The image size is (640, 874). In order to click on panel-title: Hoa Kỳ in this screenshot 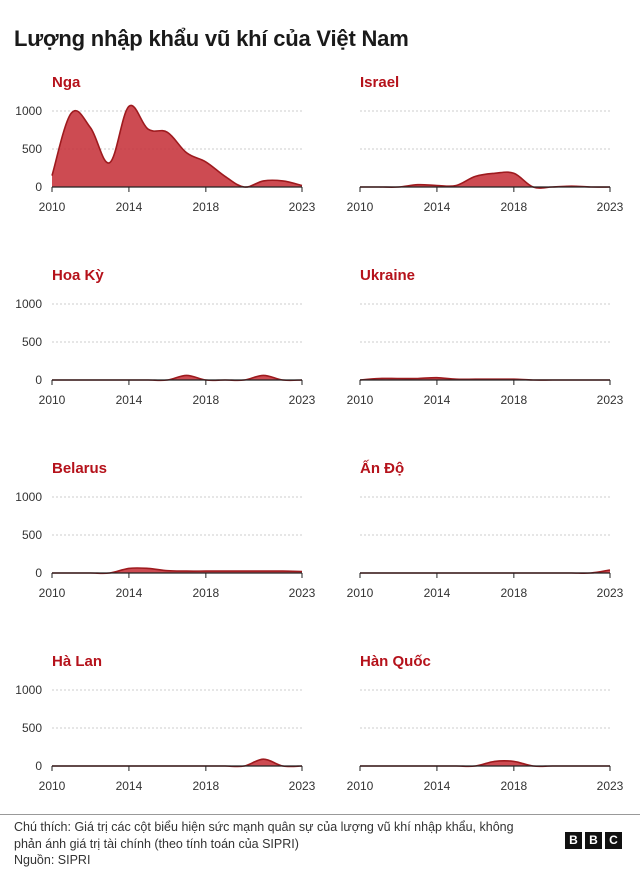, I will do `click(78, 275)`.